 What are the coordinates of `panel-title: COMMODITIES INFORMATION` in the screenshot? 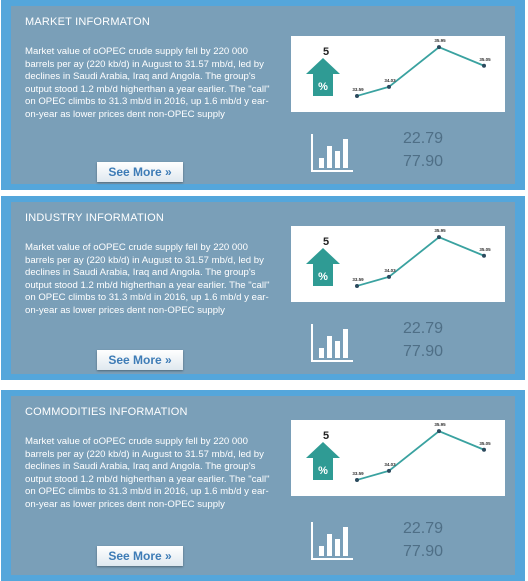 It's located at (106, 412).